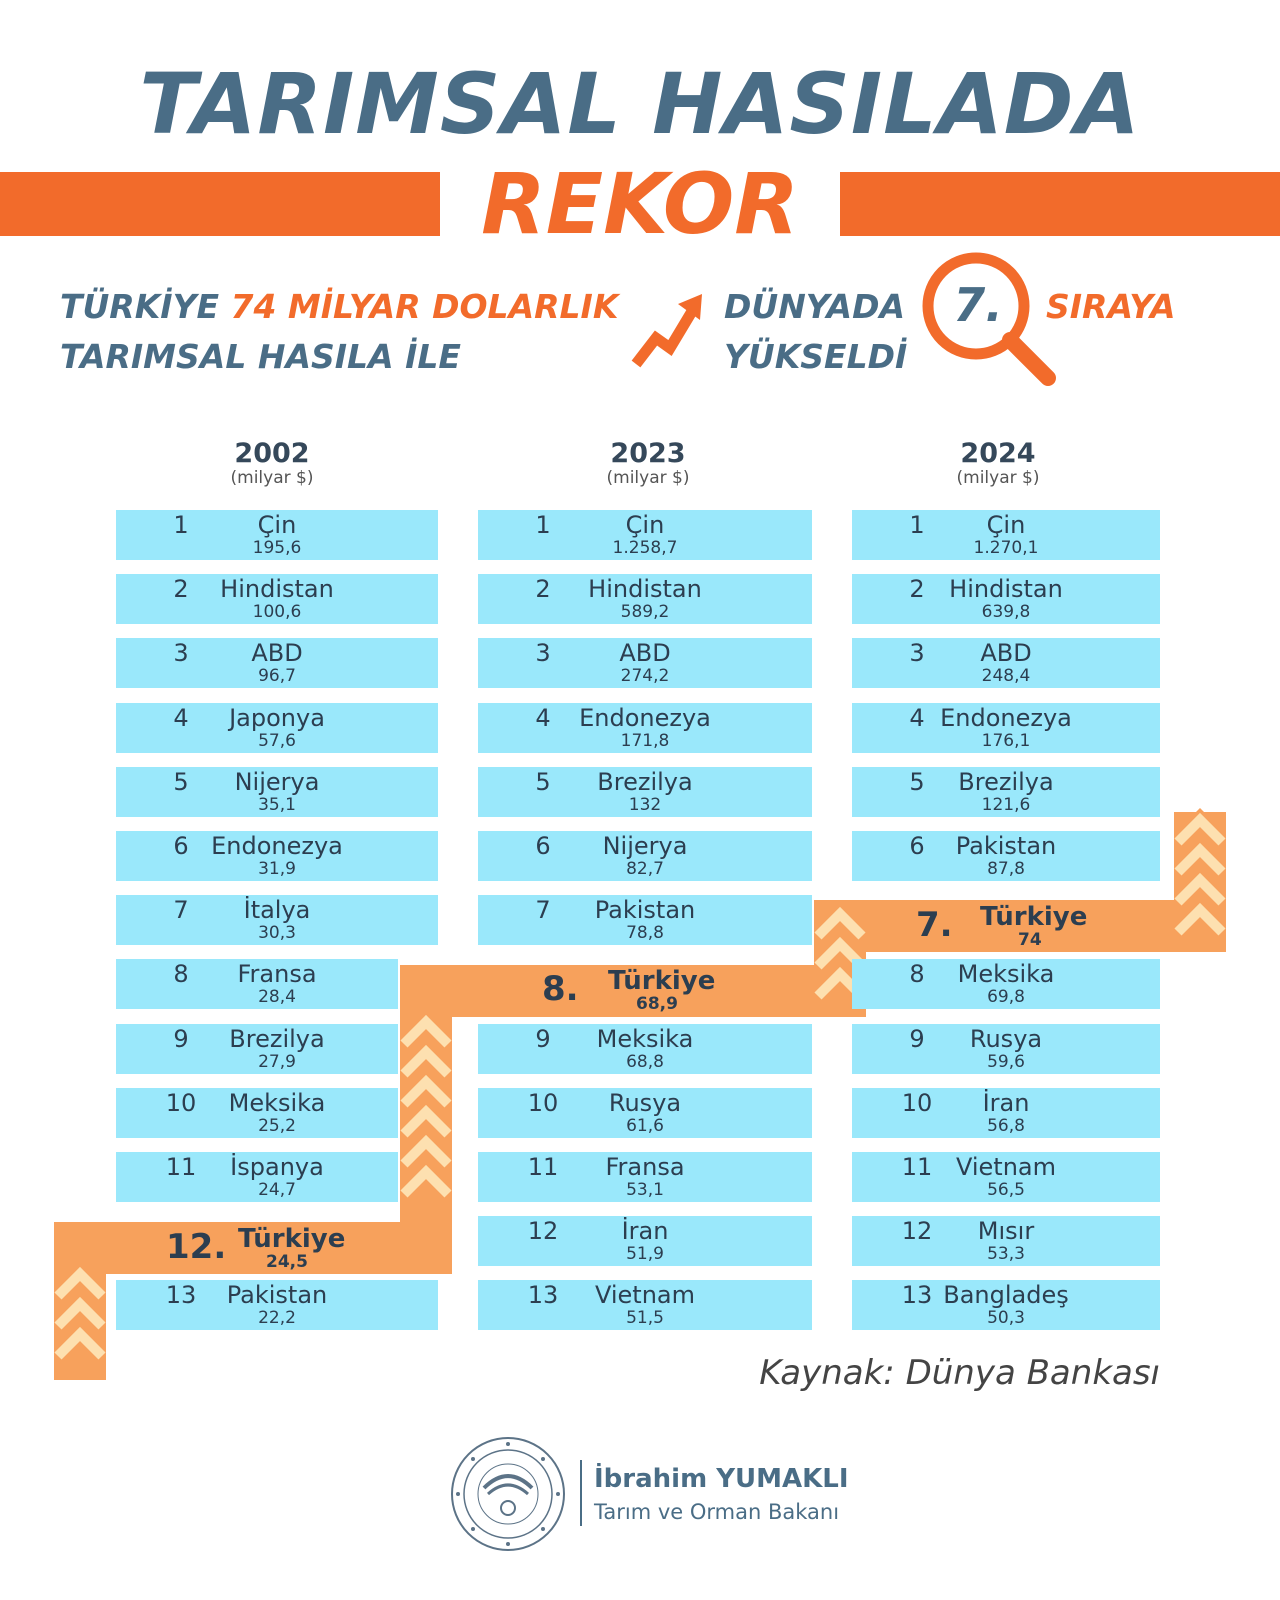 The image size is (1280, 1600). What do you see at coordinates (277, 997) in the screenshot?
I see `row-value: 28,4` at bounding box center [277, 997].